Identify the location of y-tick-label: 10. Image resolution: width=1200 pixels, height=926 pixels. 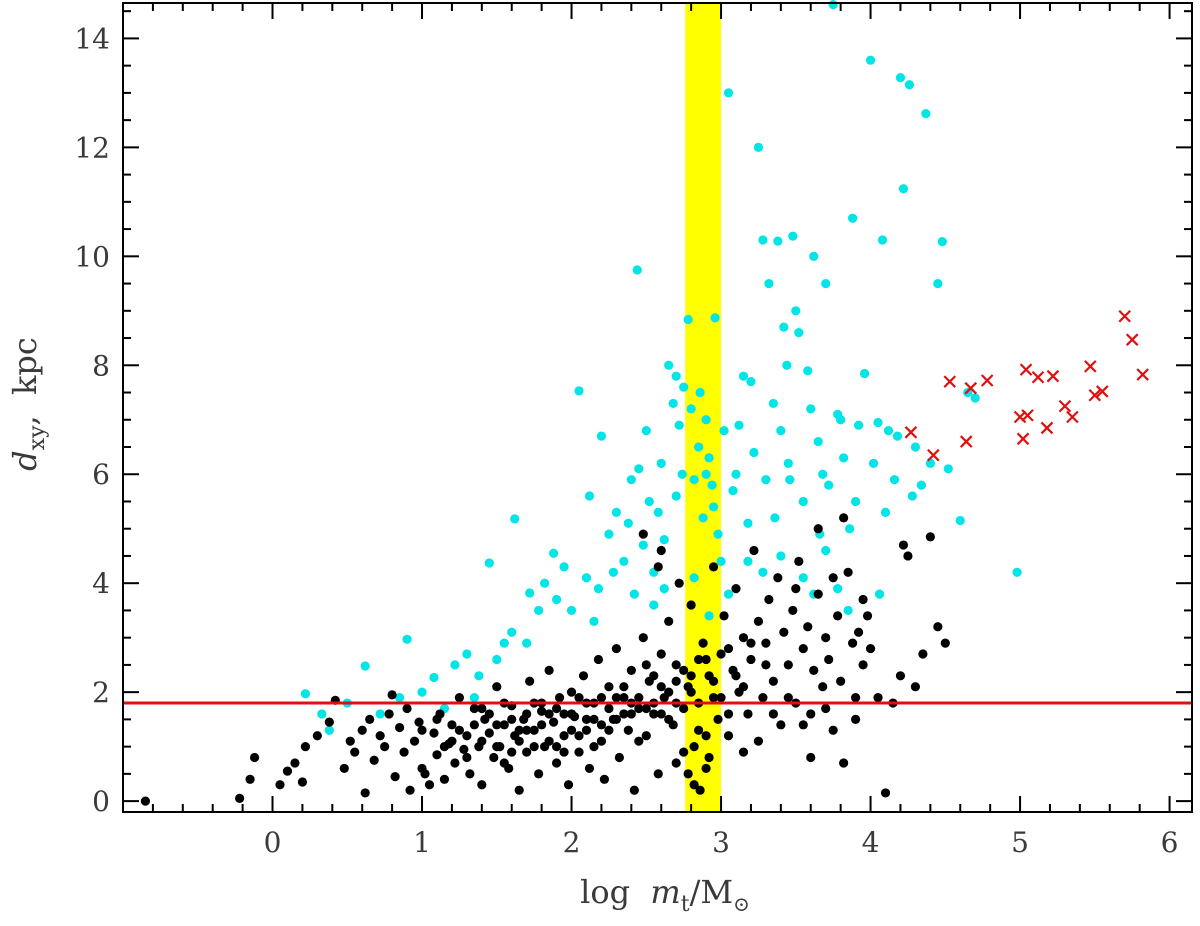
(92, 256).